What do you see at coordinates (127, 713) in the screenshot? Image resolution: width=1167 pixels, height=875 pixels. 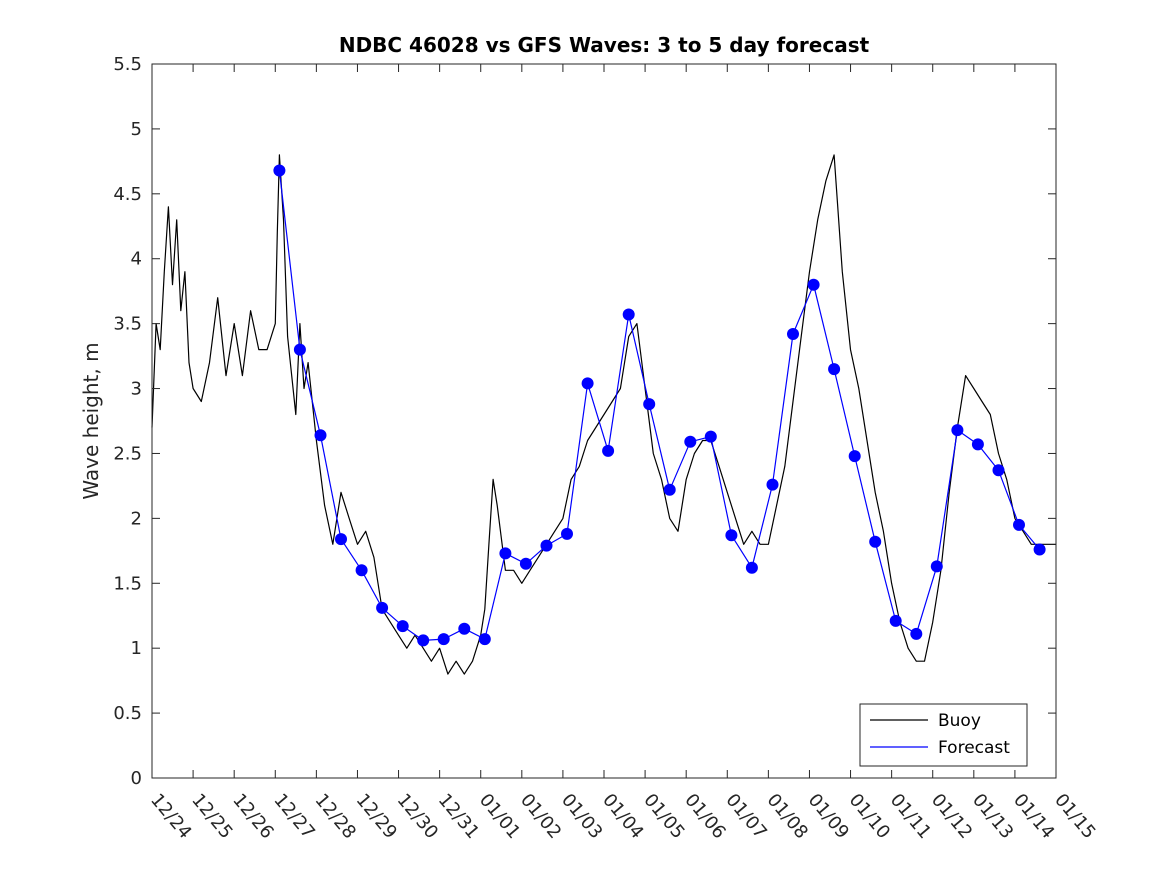 I see `y-tick-label: 0.5` at bounding box center [127, 713].